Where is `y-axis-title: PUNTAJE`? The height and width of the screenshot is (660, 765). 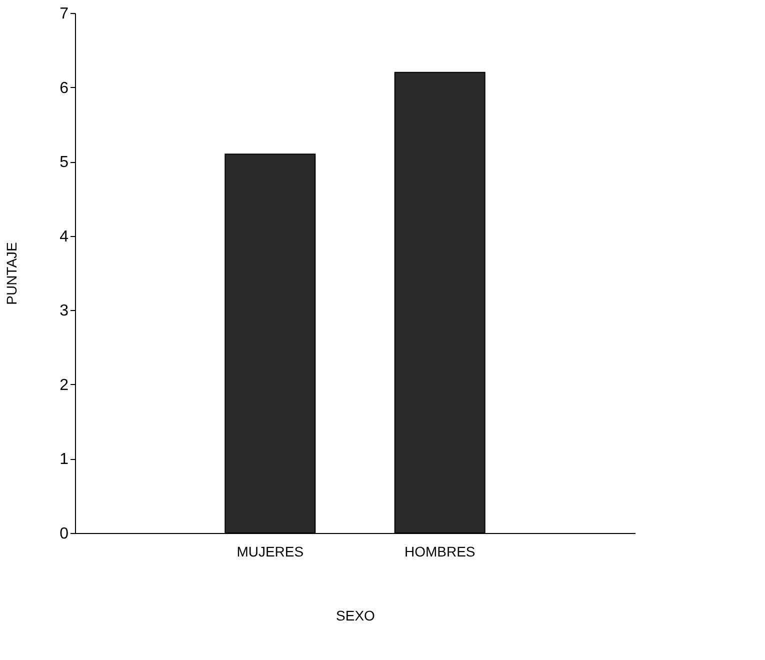
y-axis-title: PUNTAJE is located at coordinates (12, 273).